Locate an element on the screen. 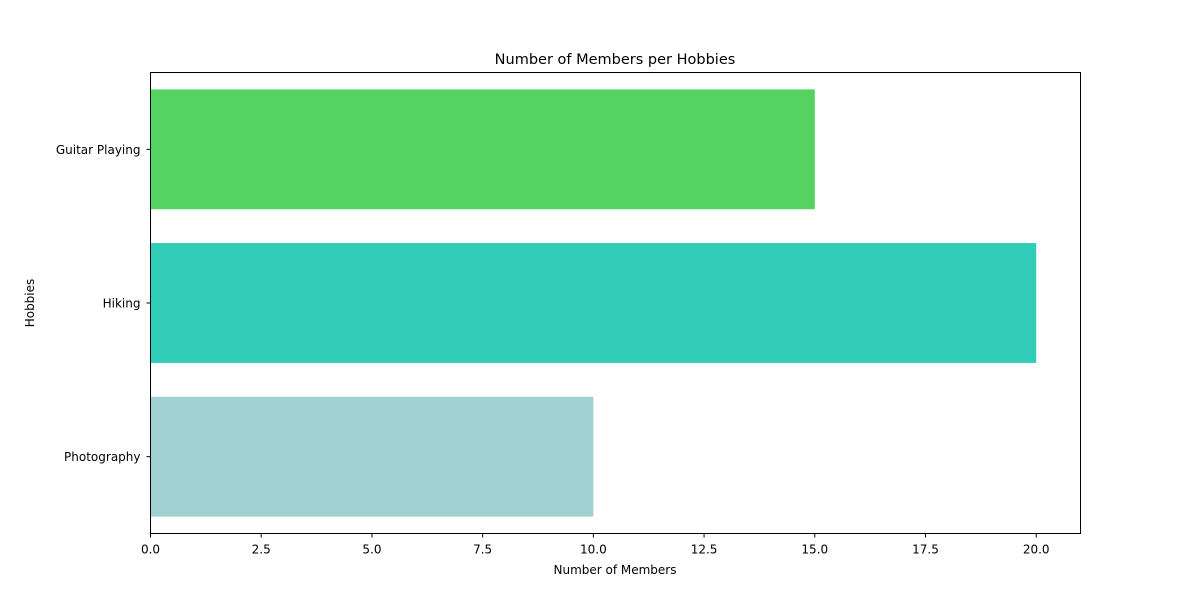 Image resolution: width=1200 pixels, height=600 pixels. y-axis-ticks: Guitar Playing Hiking Photography is located at coordinates (103, 303).